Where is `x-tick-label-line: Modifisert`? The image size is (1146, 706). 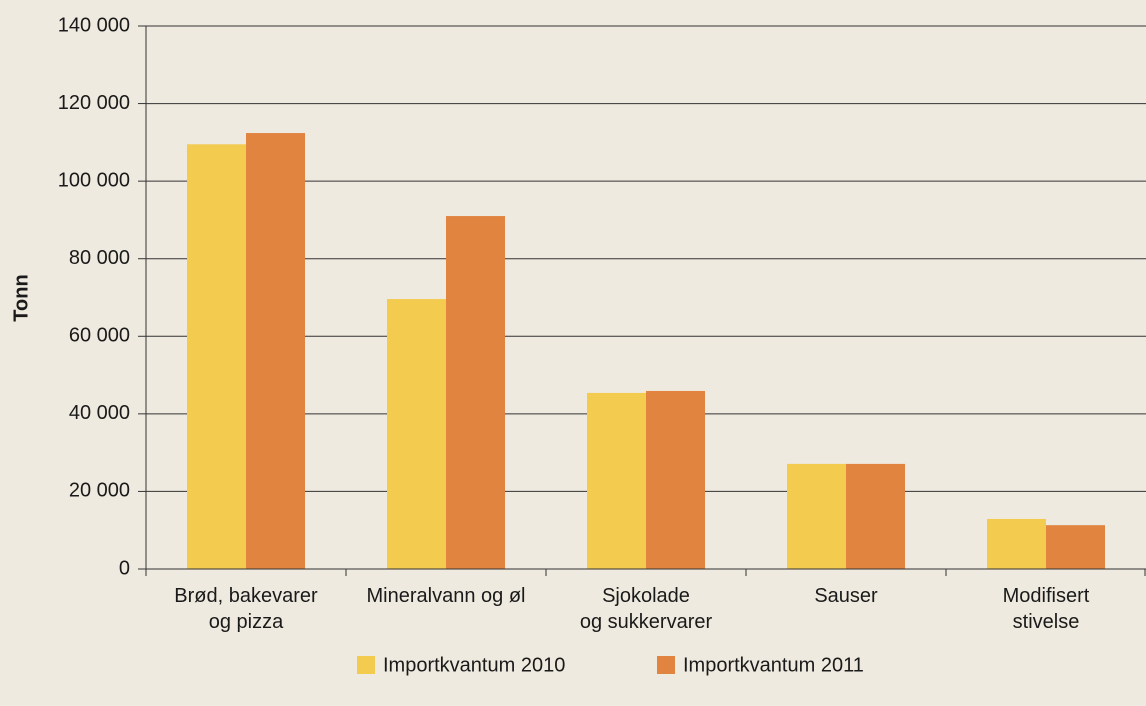
x-tick-label-line: Modifisert is located at coordinates (1046, 596).